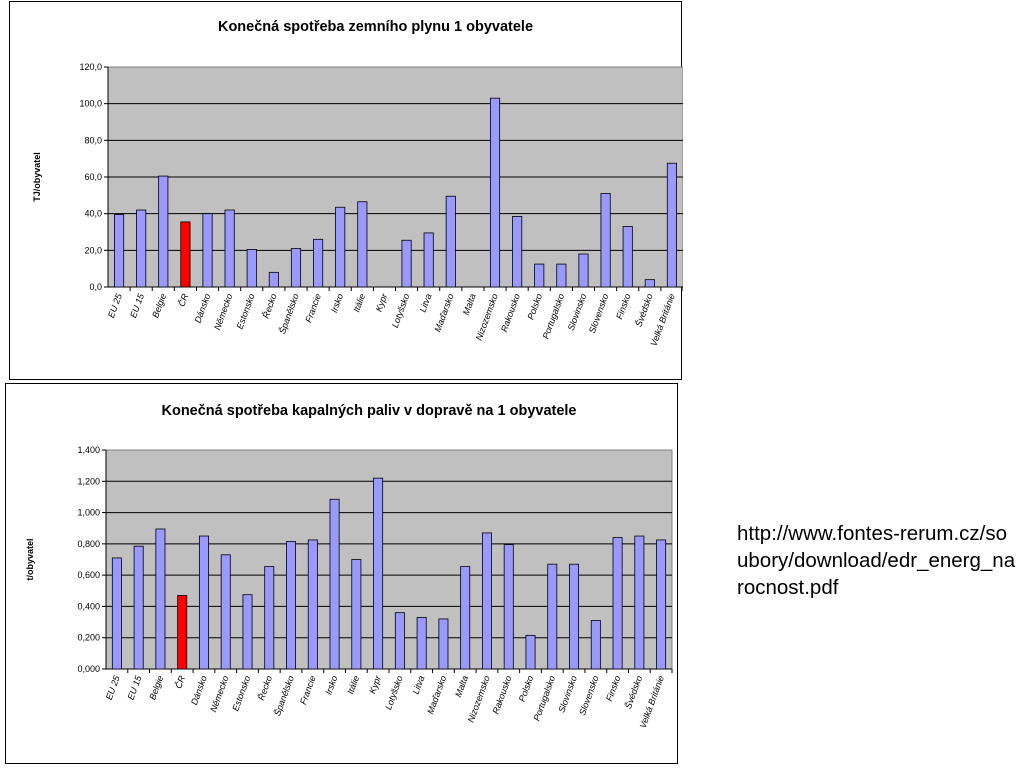 The height and width of the screenshot is (768, 1024). What do you see at coordinates (95, 287) in the screenshot?
I see `y-tick-label: 0,0` at bounding box center [95, 287].